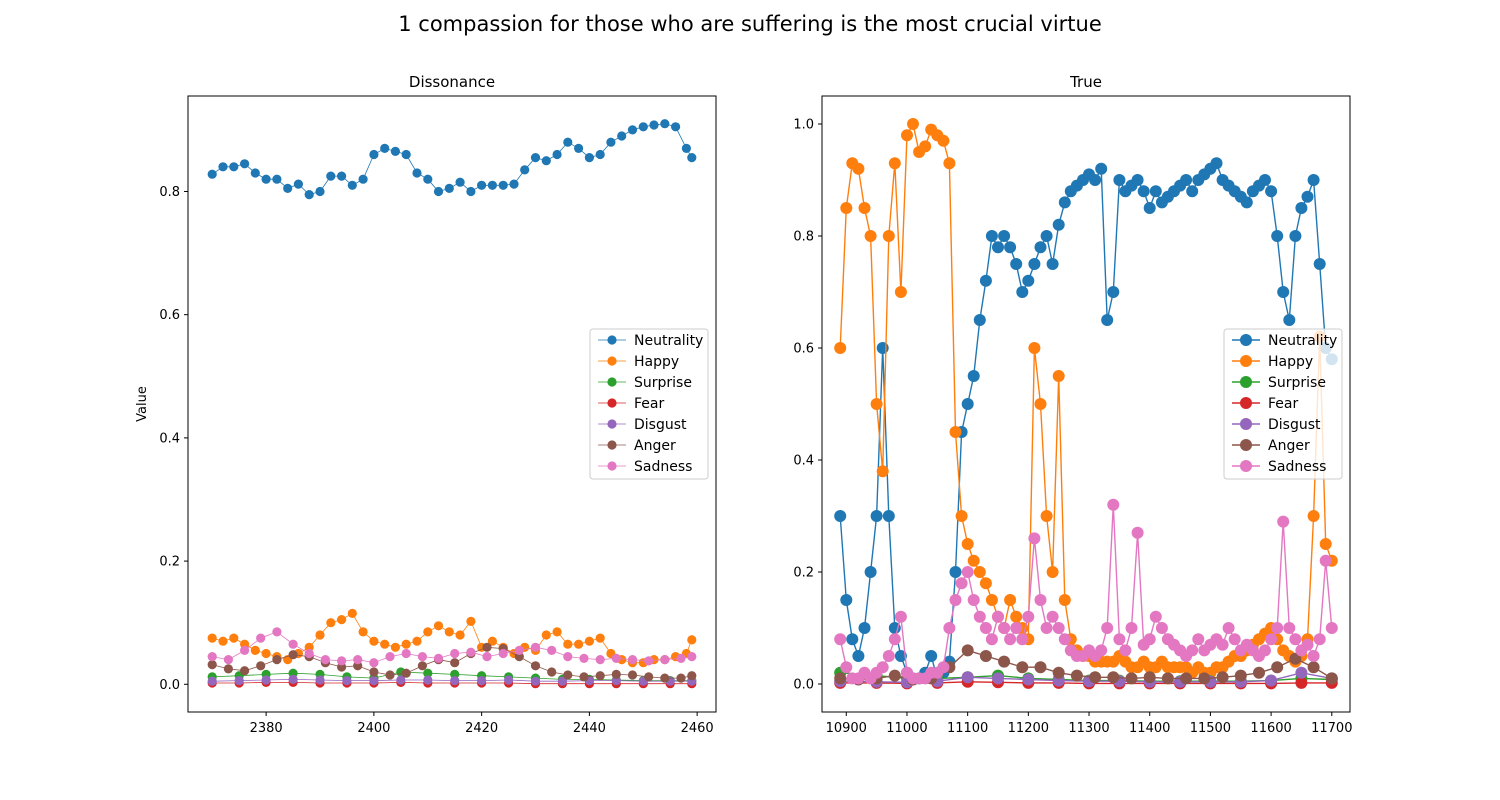 The image size is (1500, 800). I want to click on legend-entry-surprise: Surprise, so click(645, 383).